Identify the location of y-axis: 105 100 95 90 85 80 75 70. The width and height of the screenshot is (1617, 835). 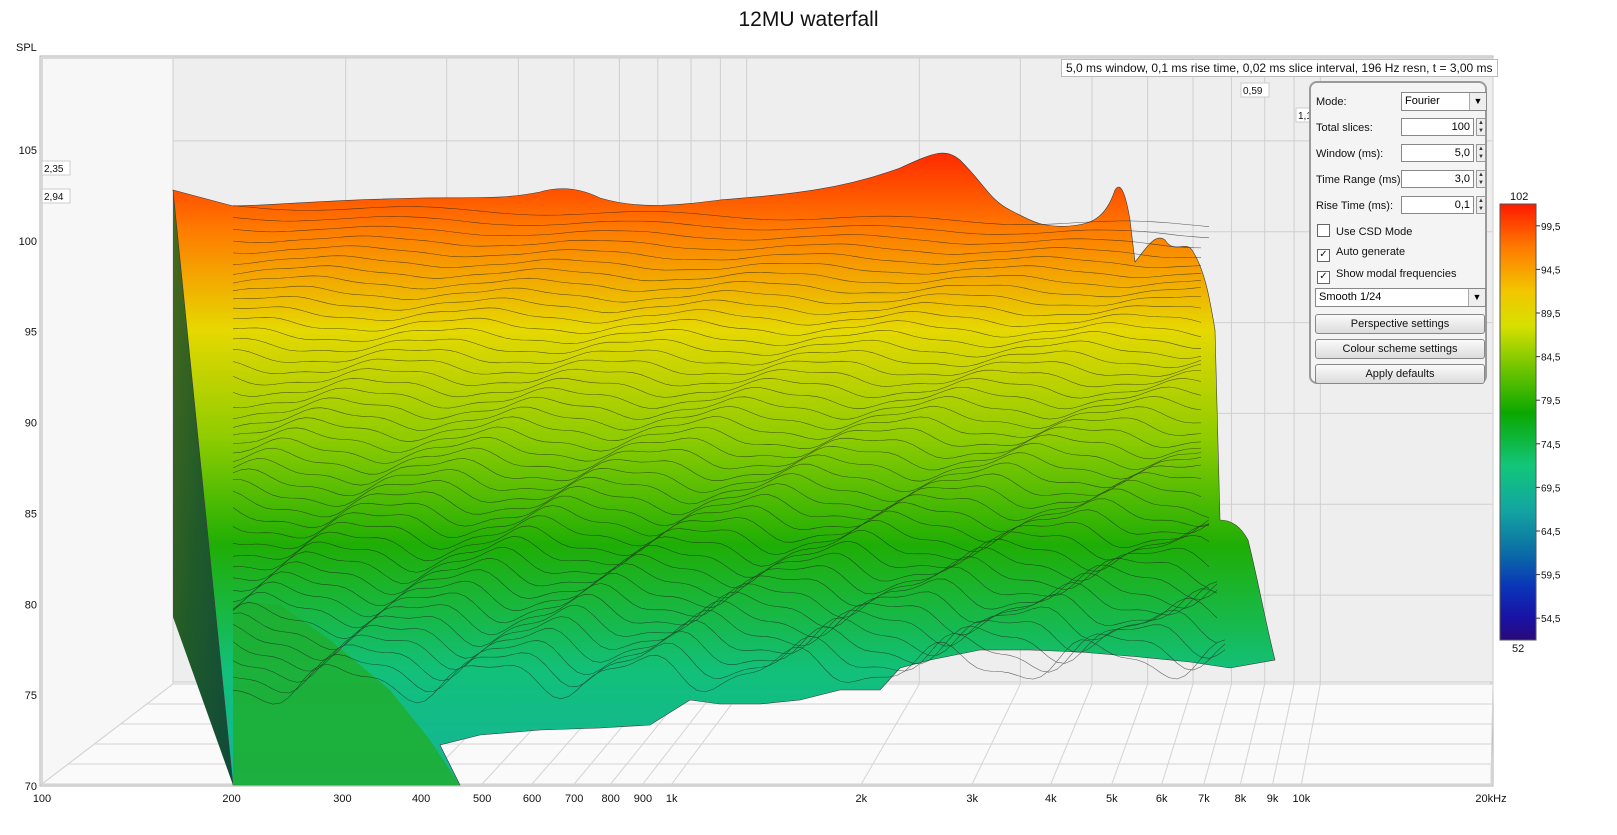
(28, 469).